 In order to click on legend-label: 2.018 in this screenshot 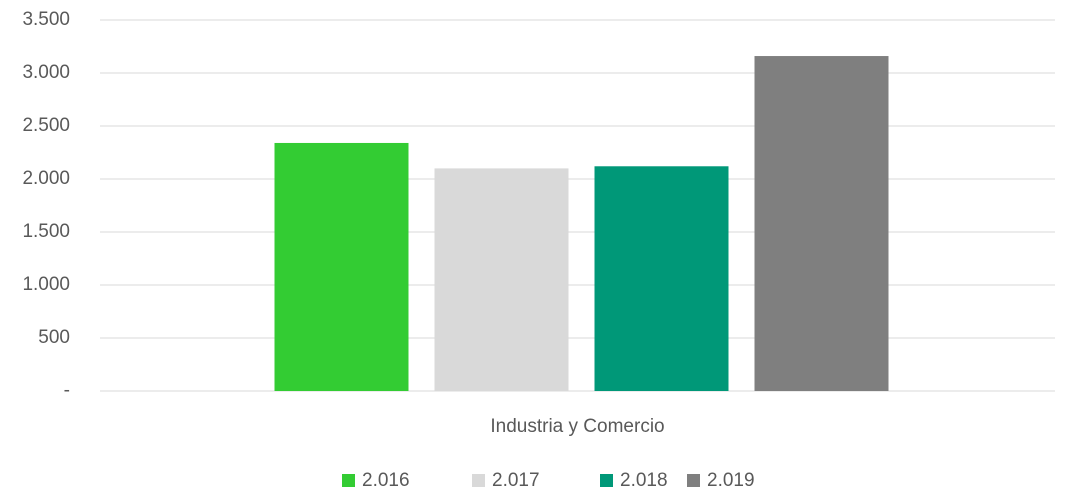, I will do `click(644, 480)`.